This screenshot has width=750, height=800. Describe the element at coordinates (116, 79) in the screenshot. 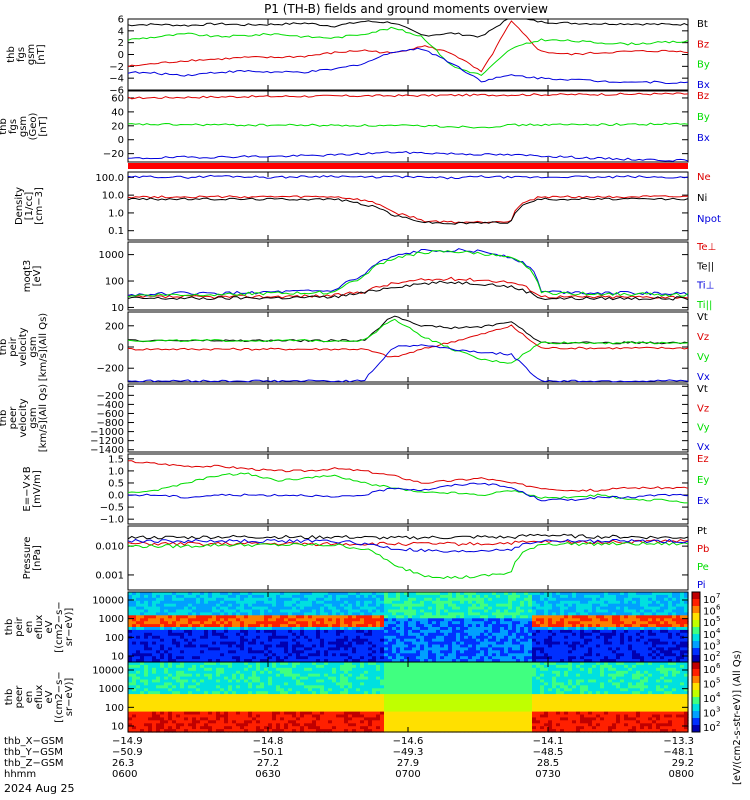

I see `y-tick-label: −4` at that location.